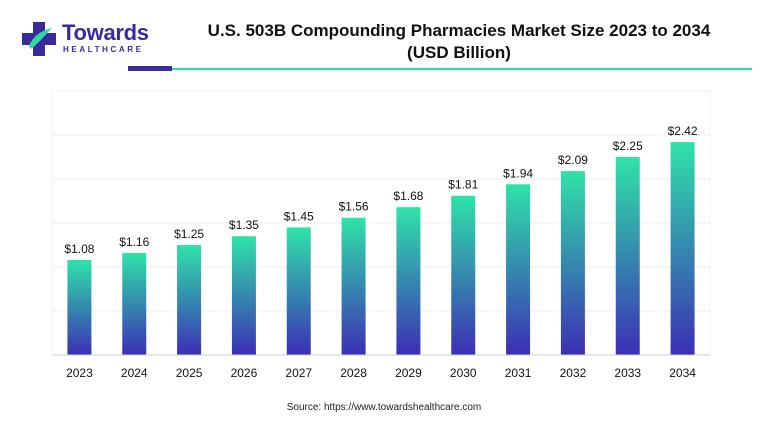 Image resolution: width=768 pixels, height=424 pixels. I want to click on bar-2024, so click(134, 303).